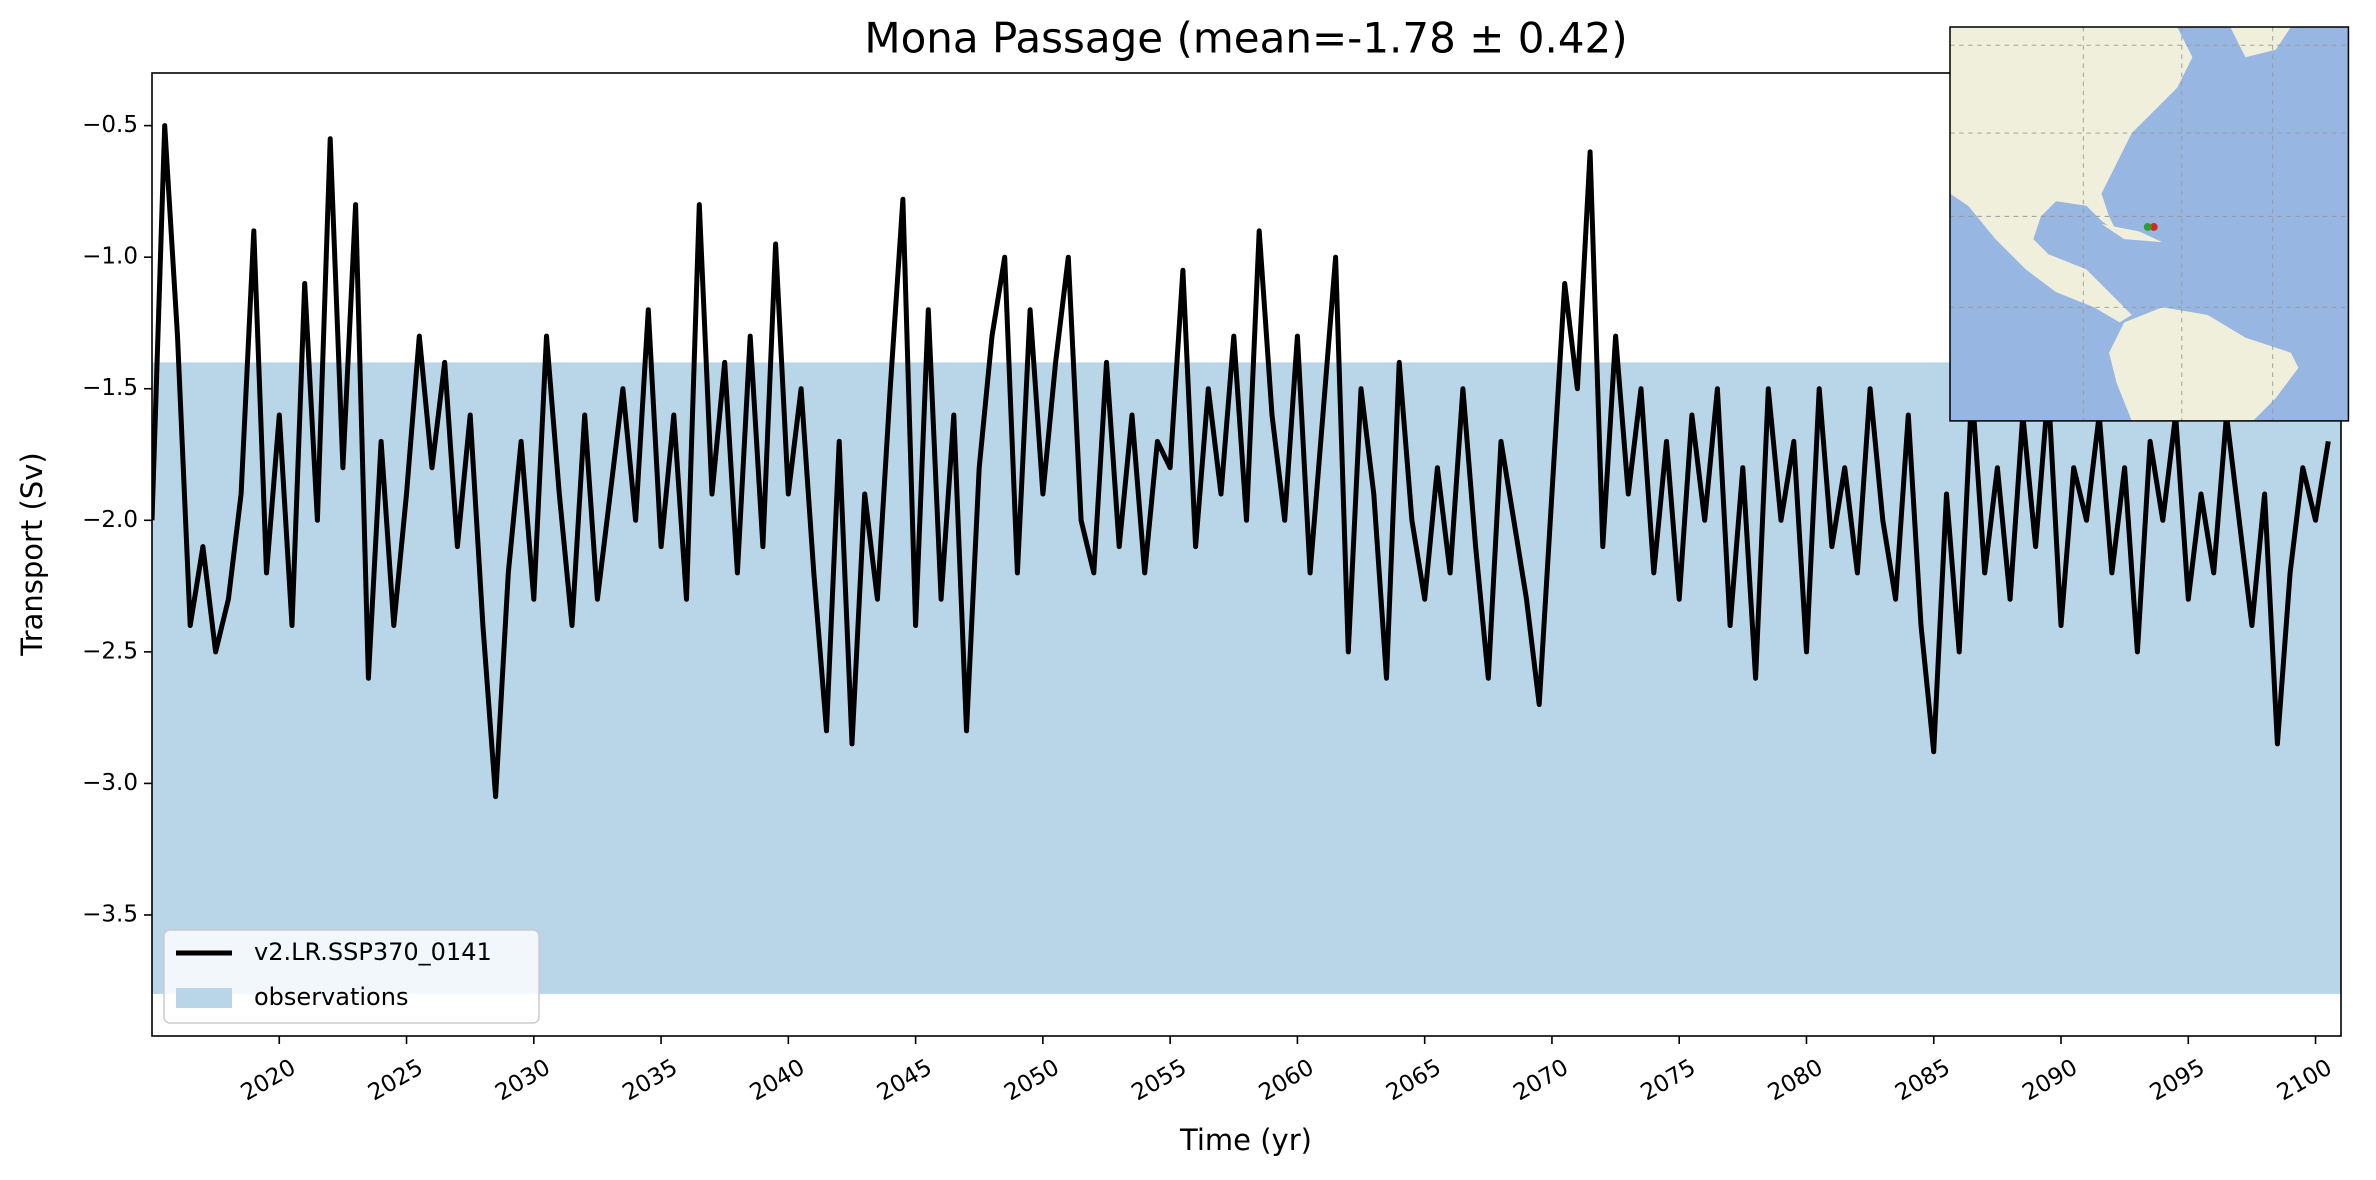  Describe the element at coordinates (2050, 1081) in the screenshot. I see `x-tick-label: 2090` at that location.